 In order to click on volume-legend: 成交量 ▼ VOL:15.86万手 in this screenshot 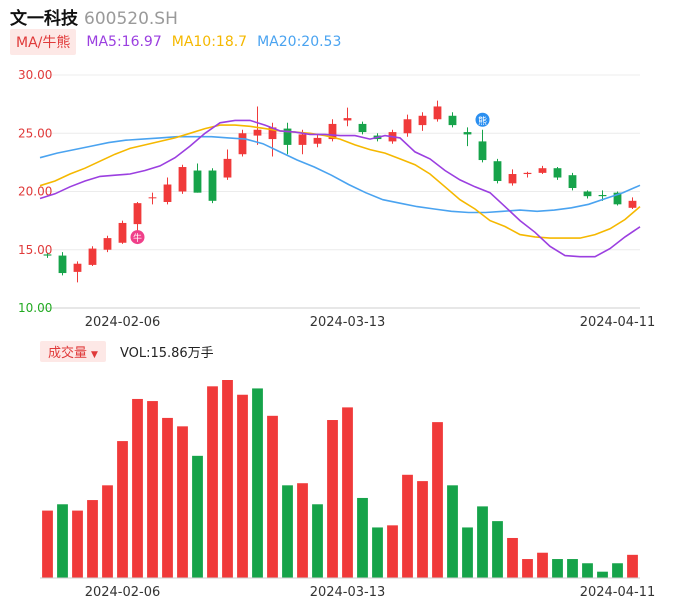, I will do `click(127, 351)`.